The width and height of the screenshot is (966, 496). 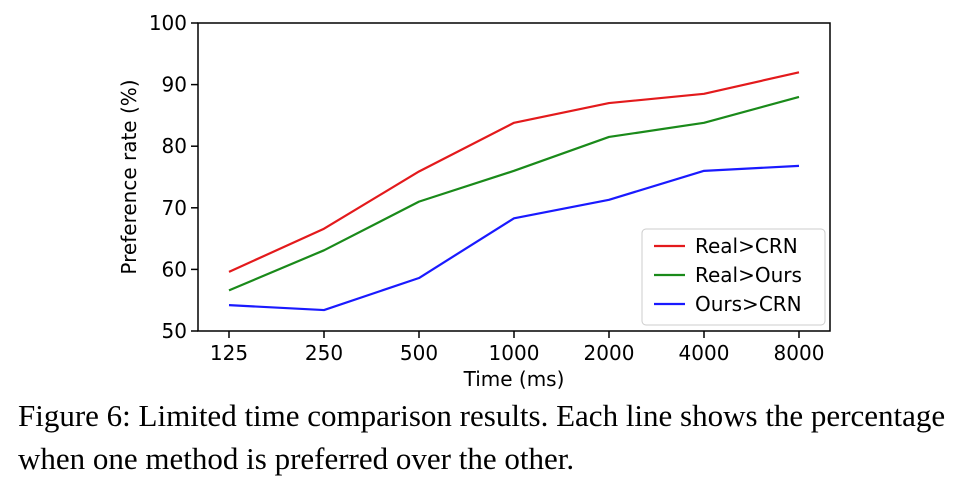 I want to click on y-tick-label: 70, so click(x=174, y=208).